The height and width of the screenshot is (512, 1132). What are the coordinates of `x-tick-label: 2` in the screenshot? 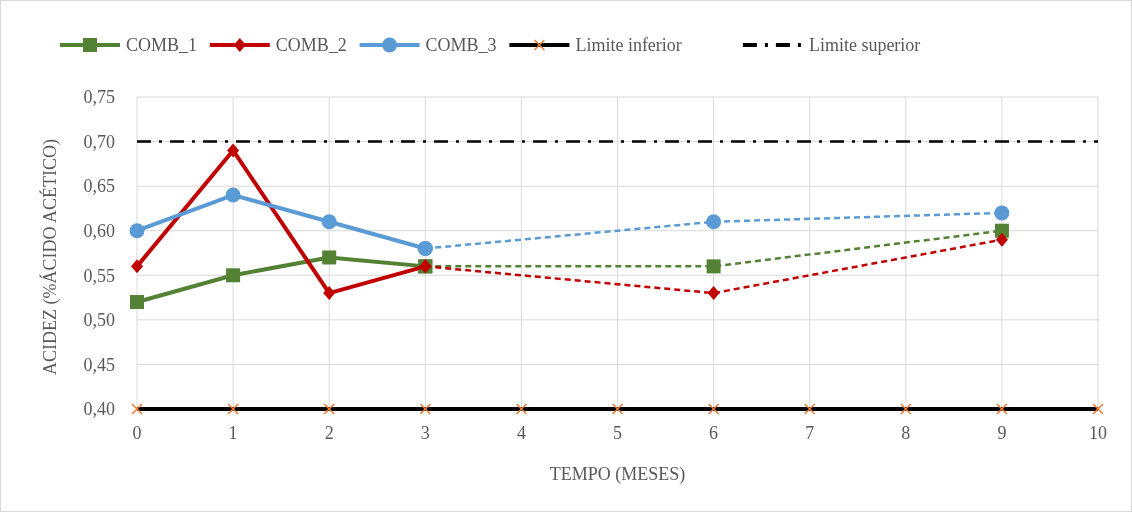 It's located at (329, 433).